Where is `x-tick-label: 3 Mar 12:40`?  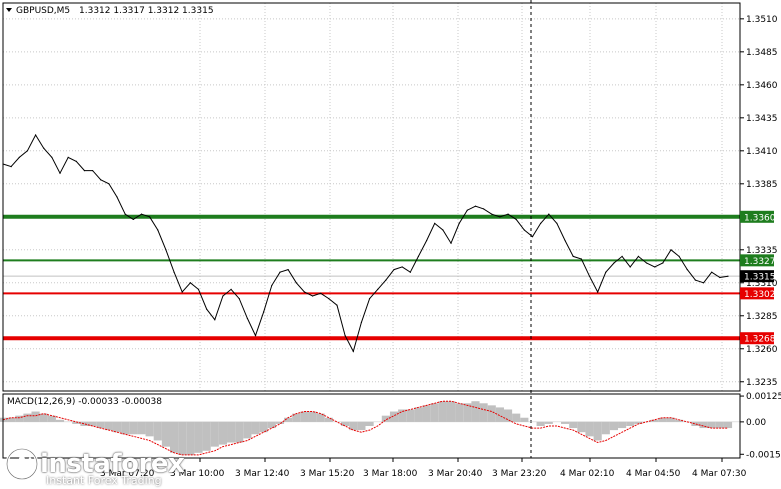 x-tick-label: 3 Mar 12:40 is located at coordinates (262, 474).